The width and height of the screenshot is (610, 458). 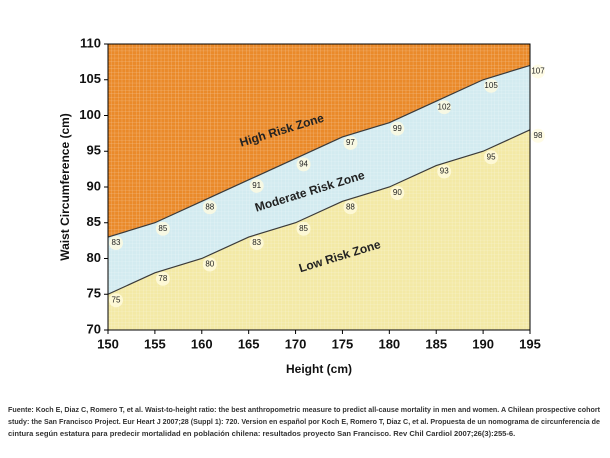 What do you see at coordinates (90, 42) in the screenshot?
I see `y-tick-label: 110` at bounding box center [90, 42].